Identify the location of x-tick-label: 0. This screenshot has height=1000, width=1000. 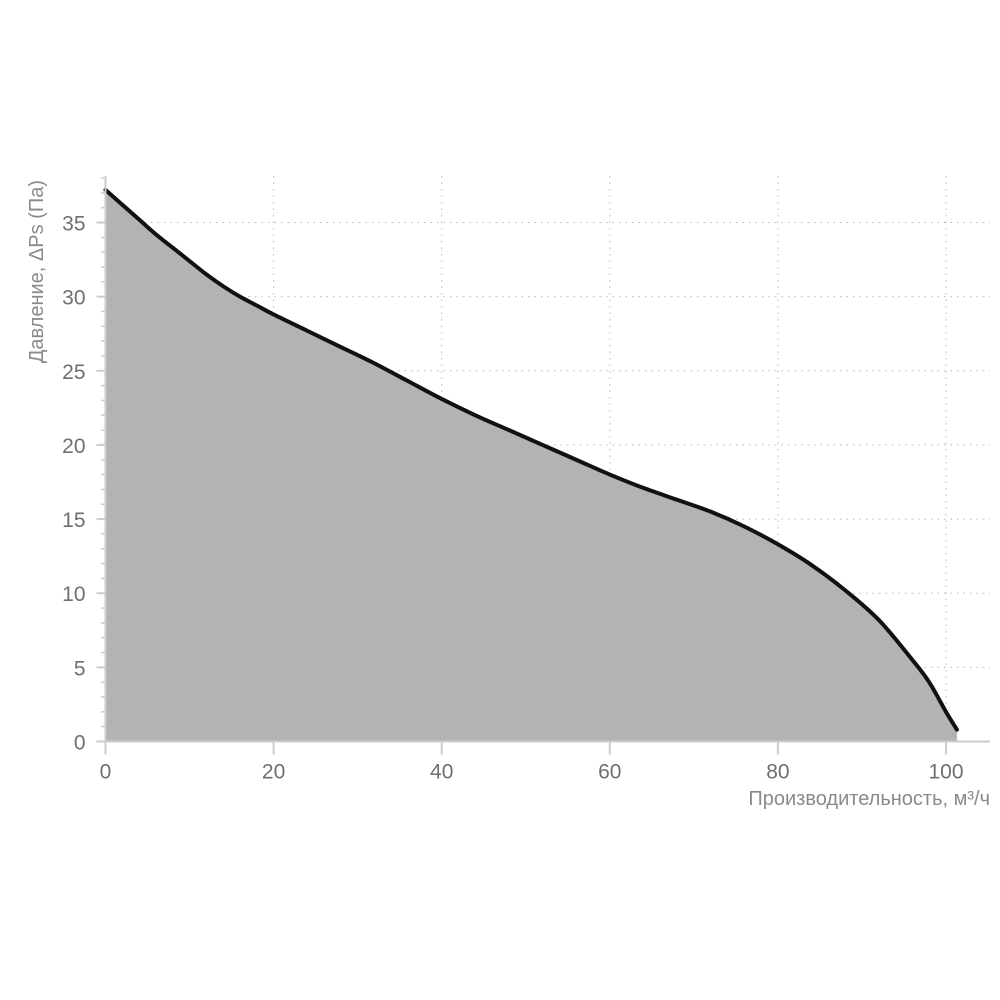
(106, 772).